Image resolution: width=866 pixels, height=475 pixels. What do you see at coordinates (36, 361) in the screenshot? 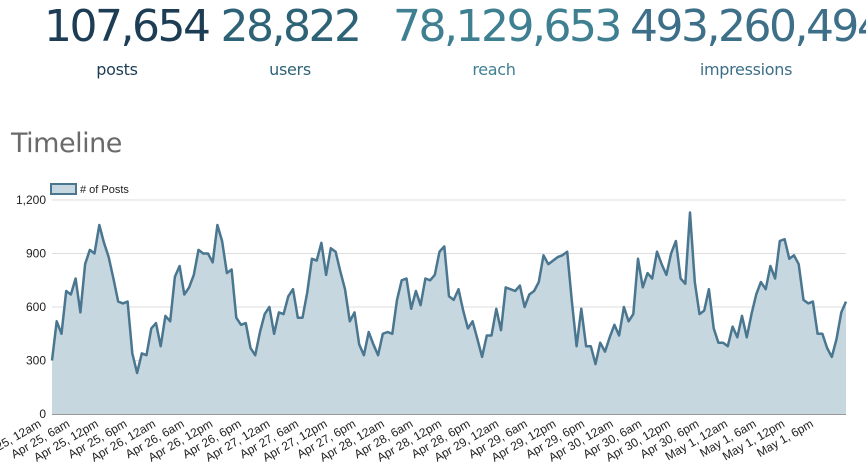
I see `y-tick-label: 300` at bounding box center [36, 361].